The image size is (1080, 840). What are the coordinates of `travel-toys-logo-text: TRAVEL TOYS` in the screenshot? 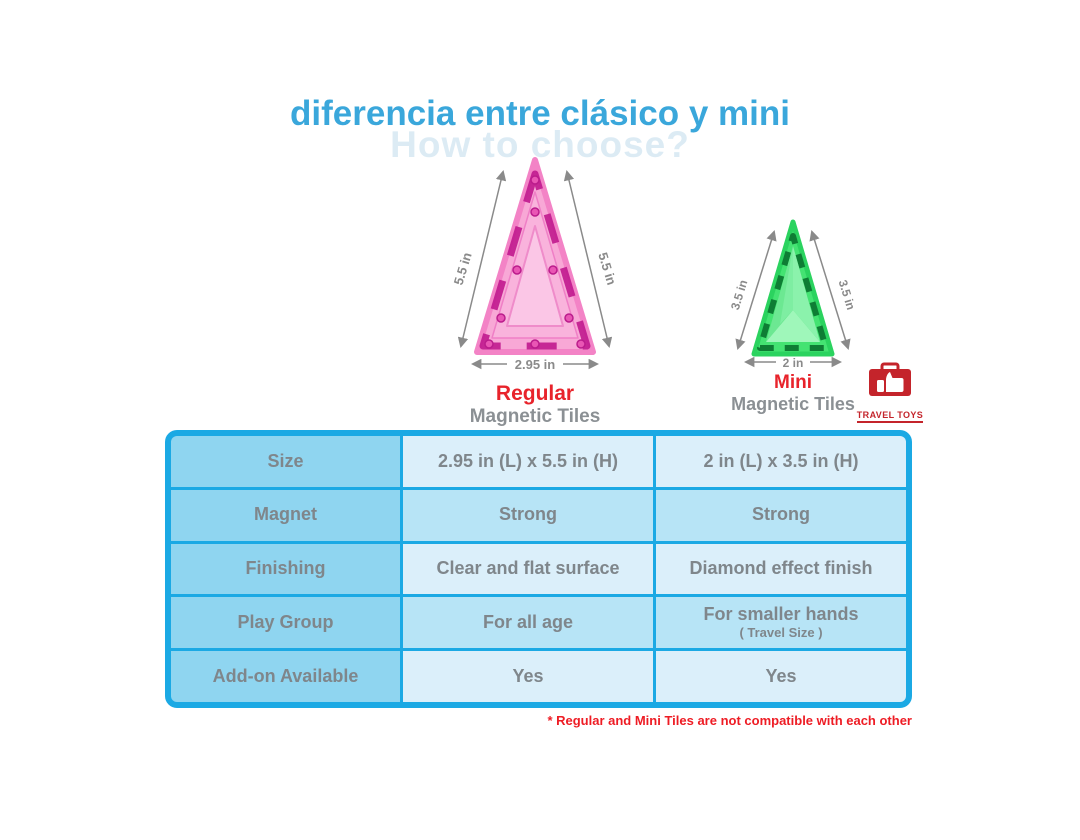 It's located at (890, 416).